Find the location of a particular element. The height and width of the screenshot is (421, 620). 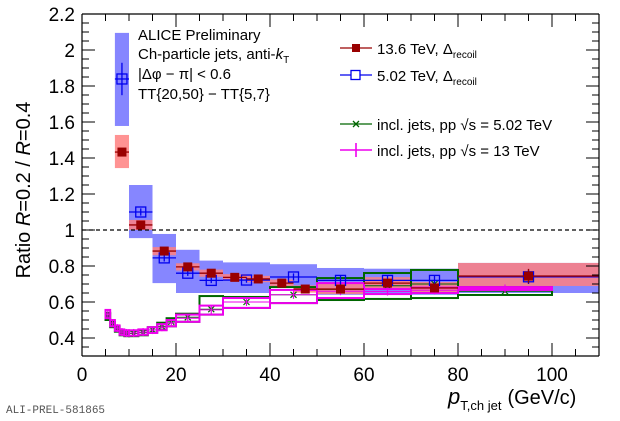

legend-entry-5p02: 5.02 TeV, Δrecoil is located at coordinates (408, 78).